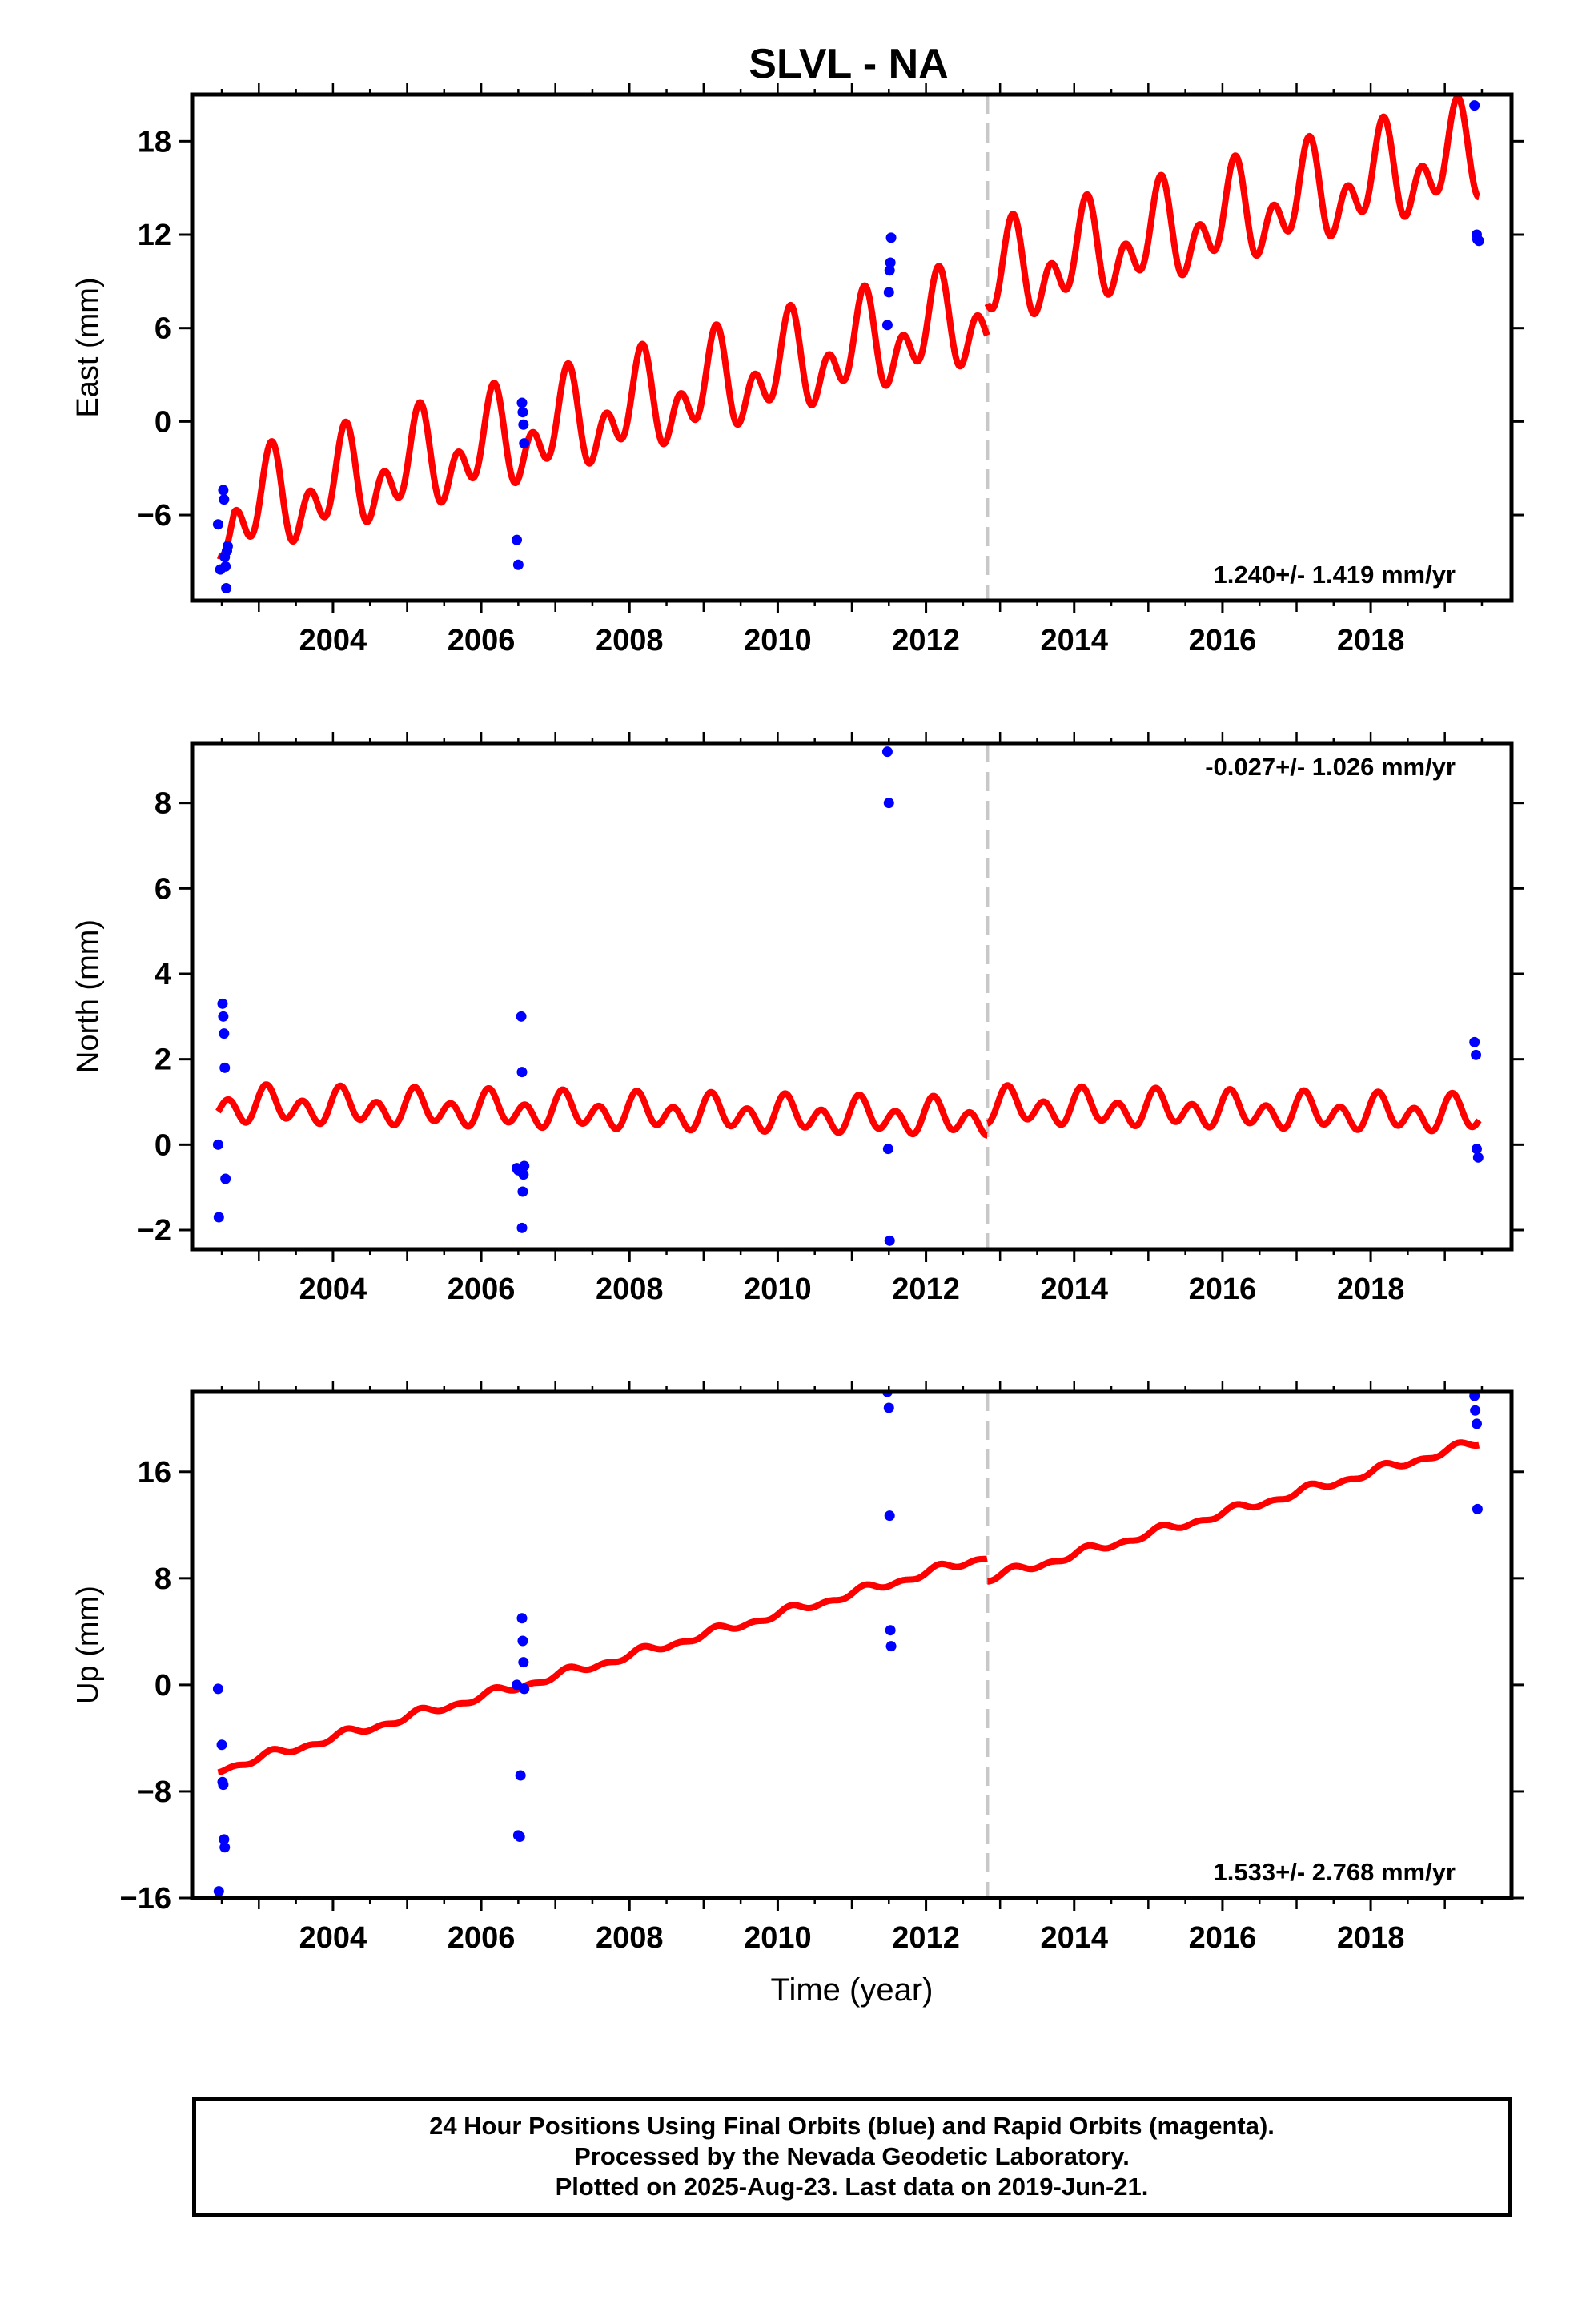 Image resolution: width=1582 pixels, height=2324 pixels. I want to click on velocity-label: 1.533+/- 2.768 mm/yr, so click(1335, 1872).